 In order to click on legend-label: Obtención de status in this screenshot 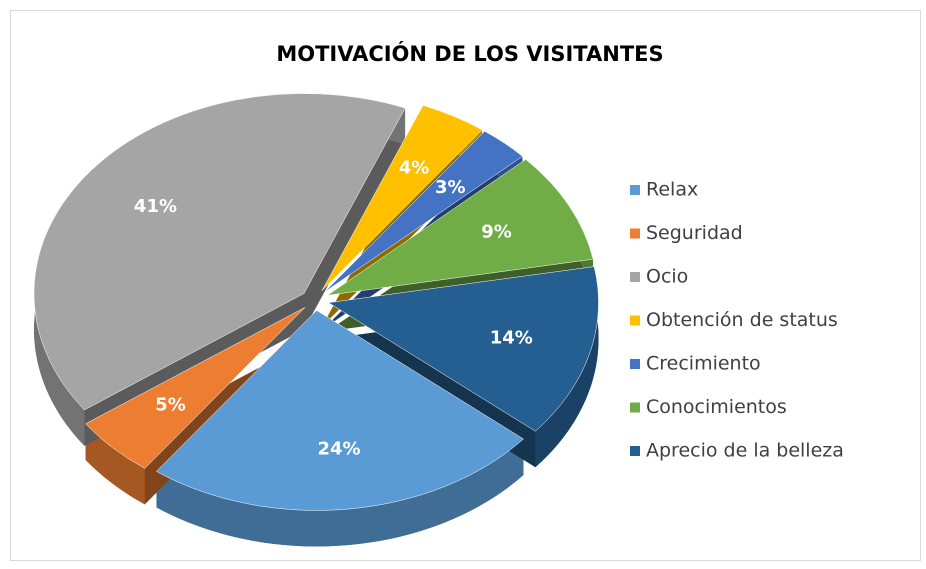, I will do `click(742, 320)`.